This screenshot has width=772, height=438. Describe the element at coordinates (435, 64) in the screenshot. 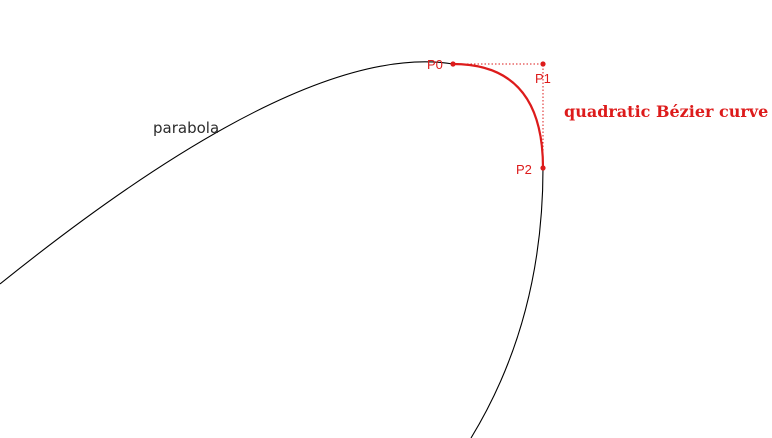

I see `label-p0: P0` at that location.